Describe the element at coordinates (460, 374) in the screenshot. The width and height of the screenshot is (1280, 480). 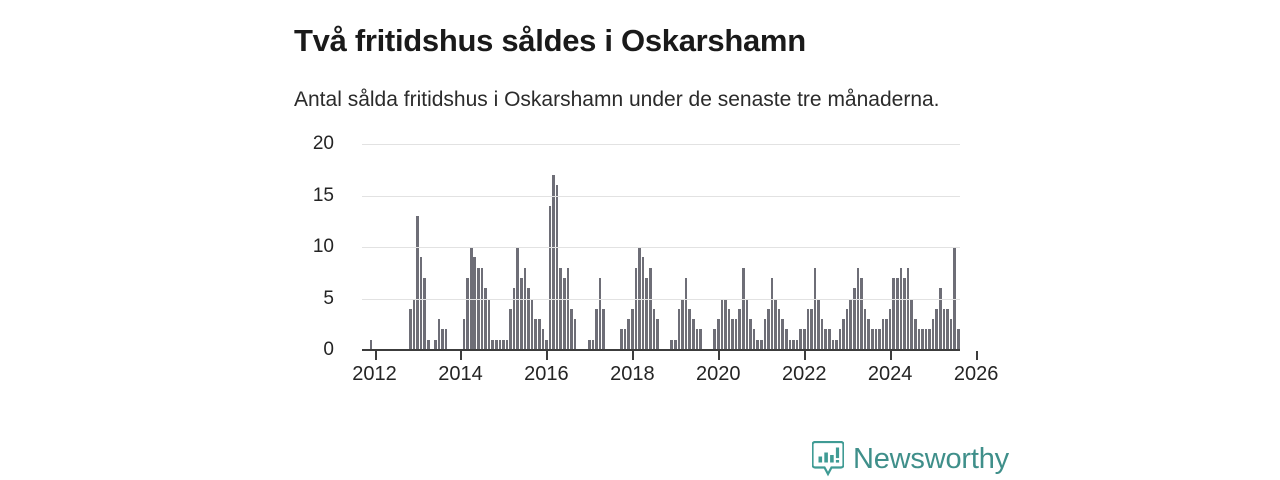
I see `x-axis-tick-label: 2014` at that location.